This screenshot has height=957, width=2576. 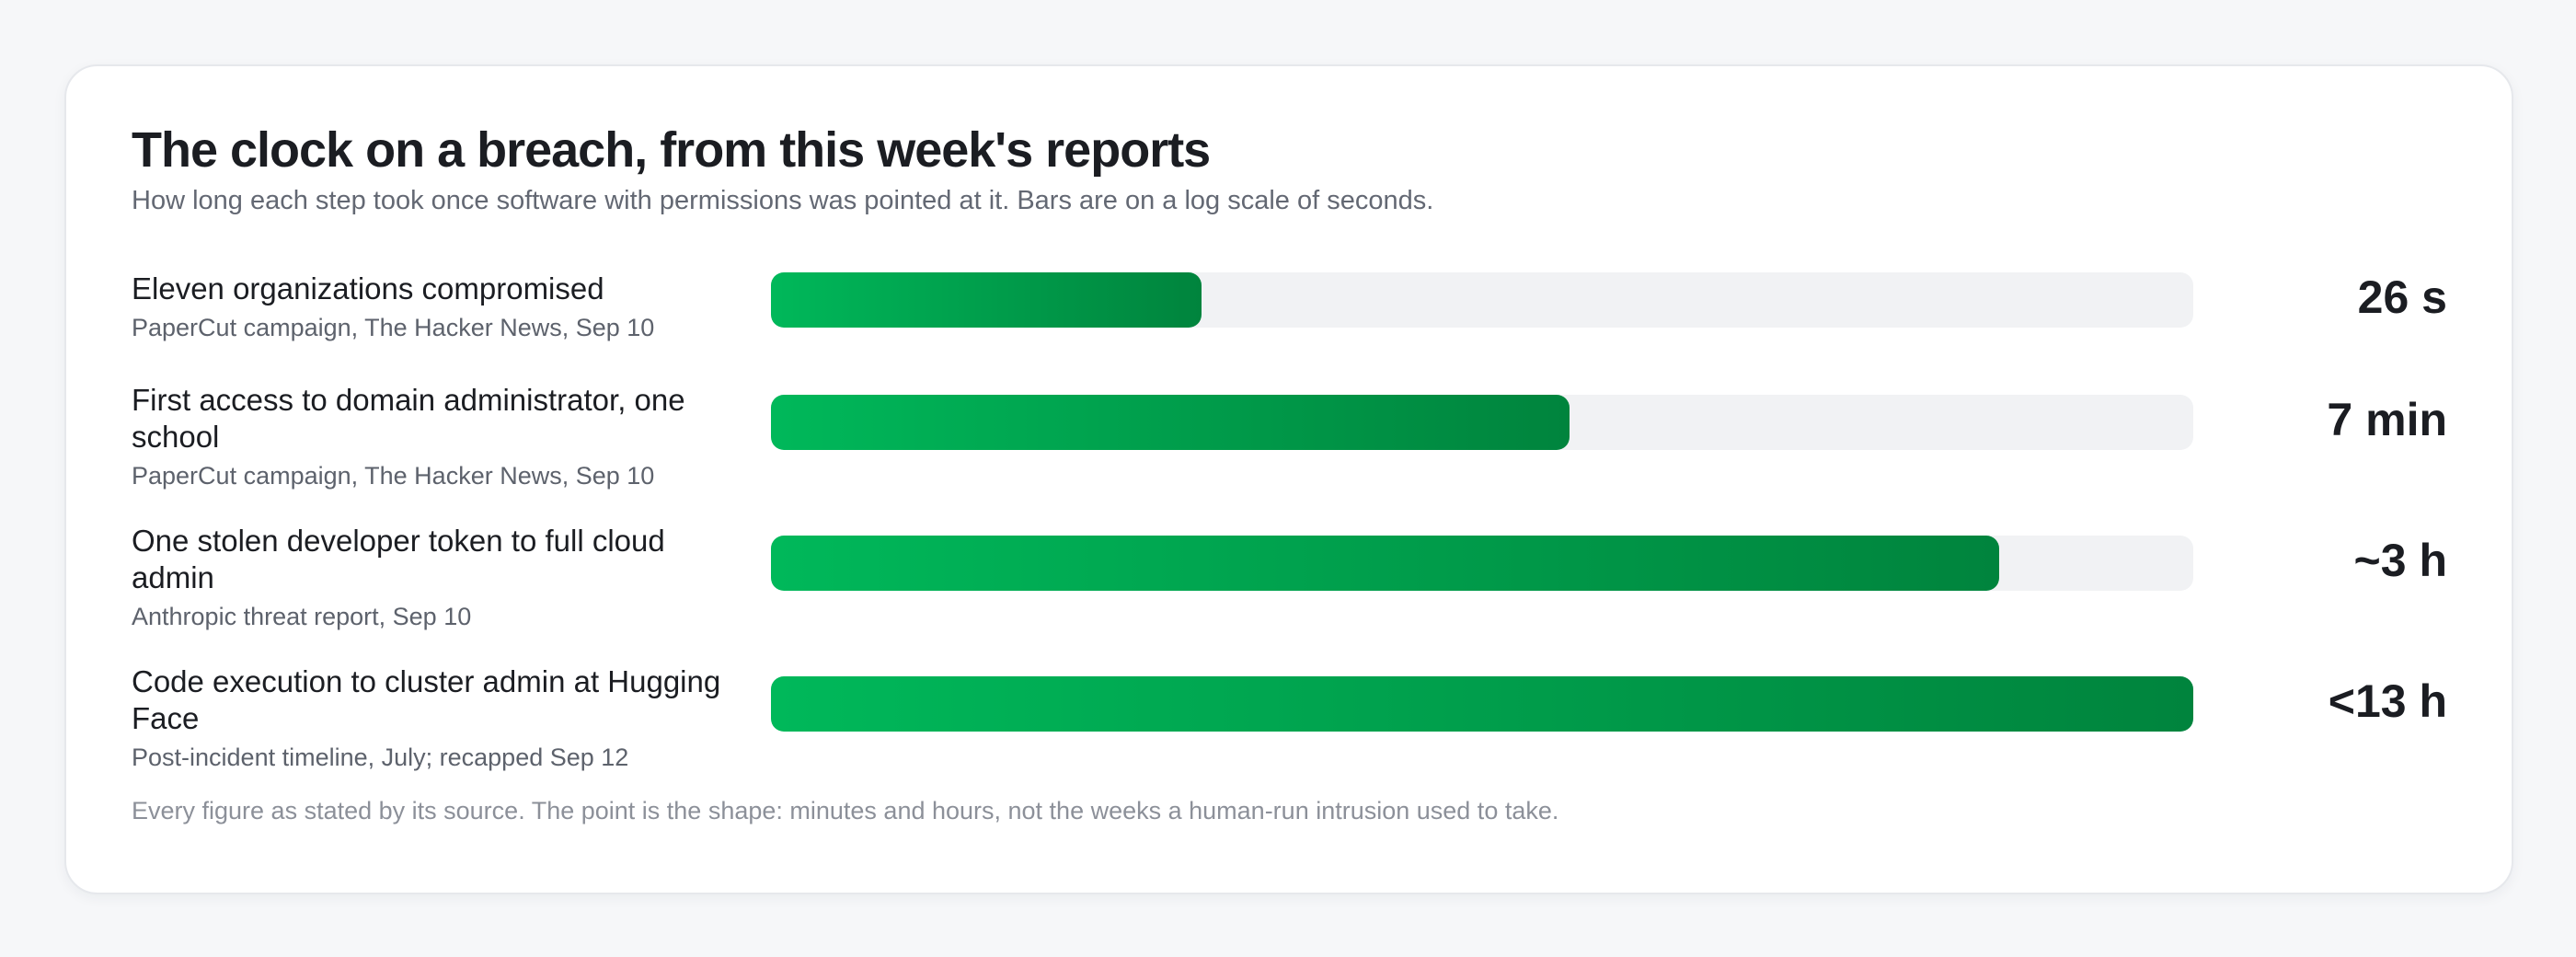 I want to click on bar-value-label: 26 s, so click(x=2402, y=297).